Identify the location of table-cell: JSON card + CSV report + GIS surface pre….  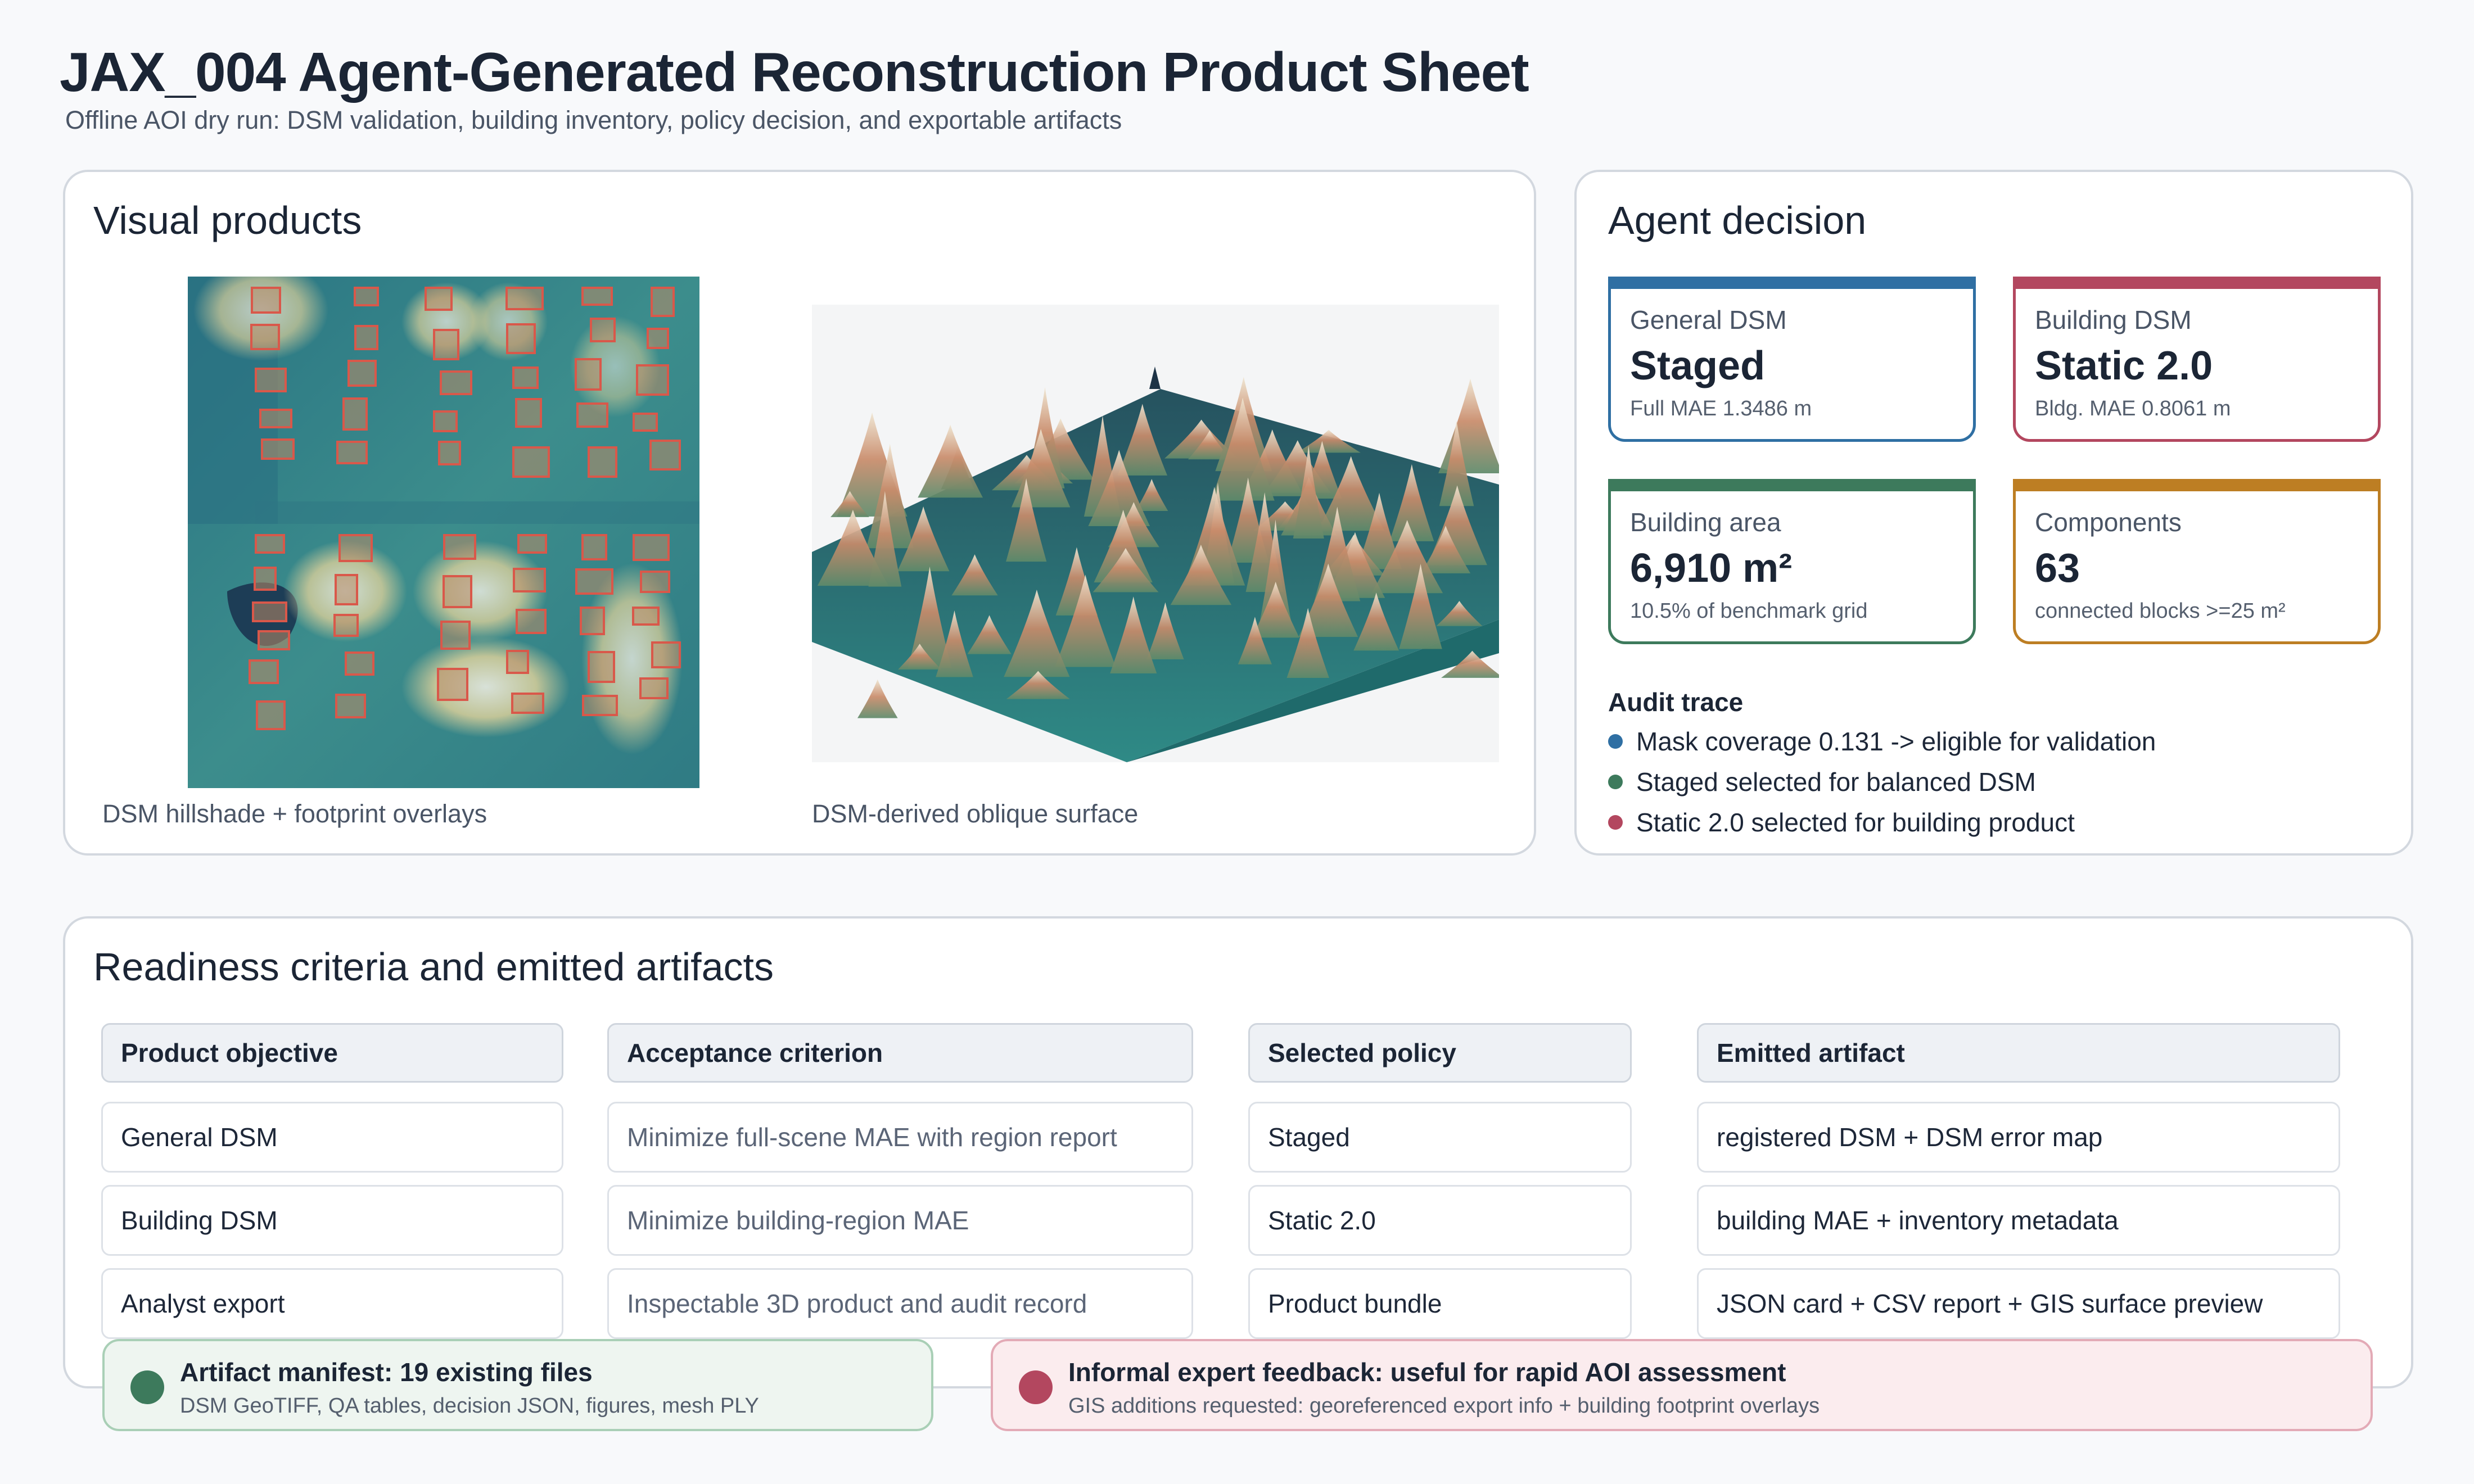
(2018, 1303).